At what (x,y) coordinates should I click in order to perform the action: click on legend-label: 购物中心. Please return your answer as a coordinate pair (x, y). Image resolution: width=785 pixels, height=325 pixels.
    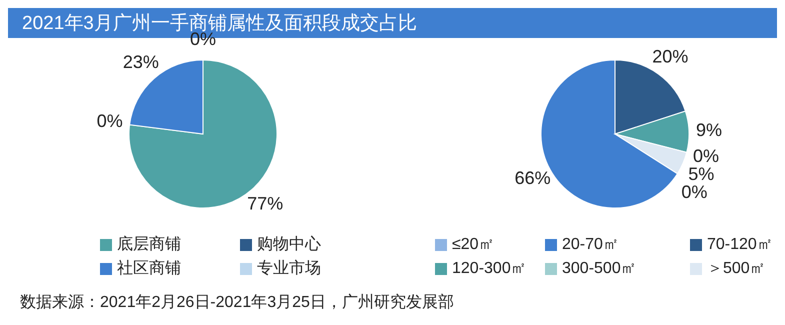
    Looking at the image, I should click on (289, 244).